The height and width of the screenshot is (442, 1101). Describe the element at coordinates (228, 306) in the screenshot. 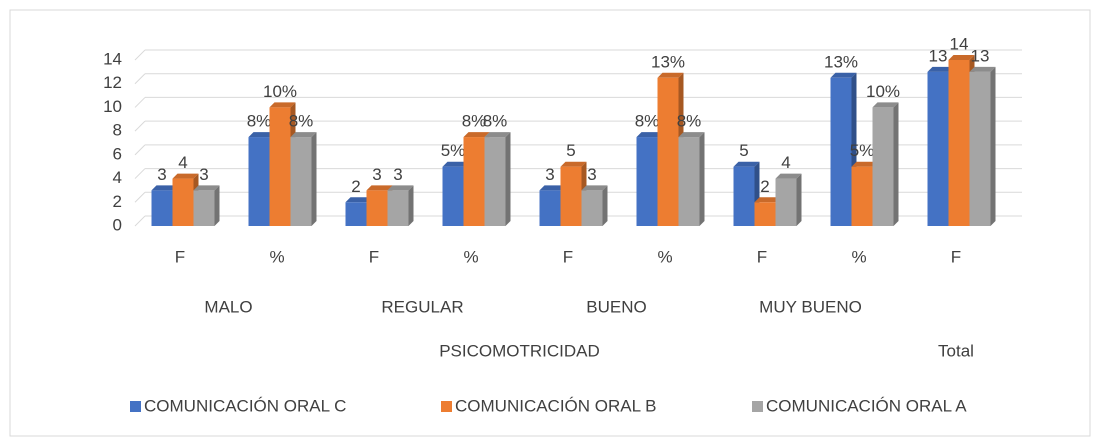

I see `group-label: MALO` at that location.